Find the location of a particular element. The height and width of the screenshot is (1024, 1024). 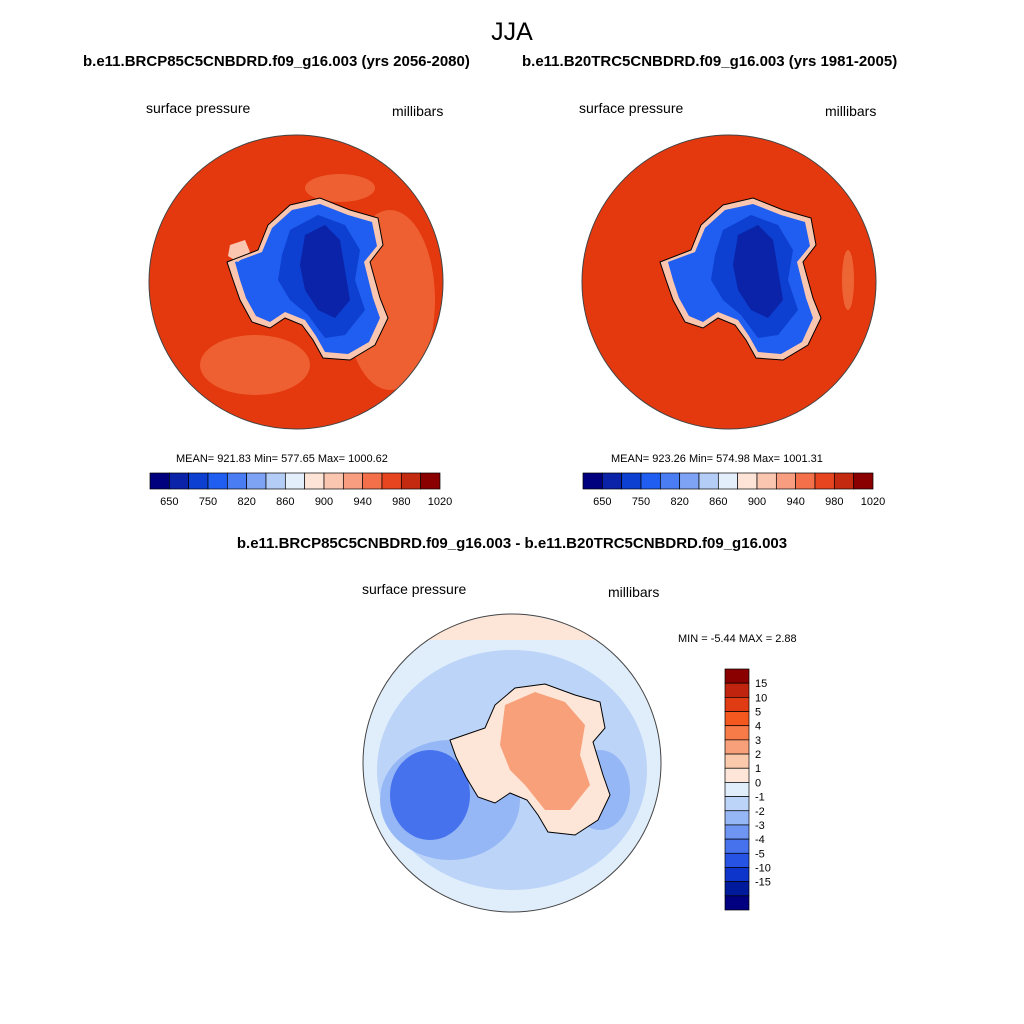

colorbar-tick-label: -2 is located at coordinates (760, 812).